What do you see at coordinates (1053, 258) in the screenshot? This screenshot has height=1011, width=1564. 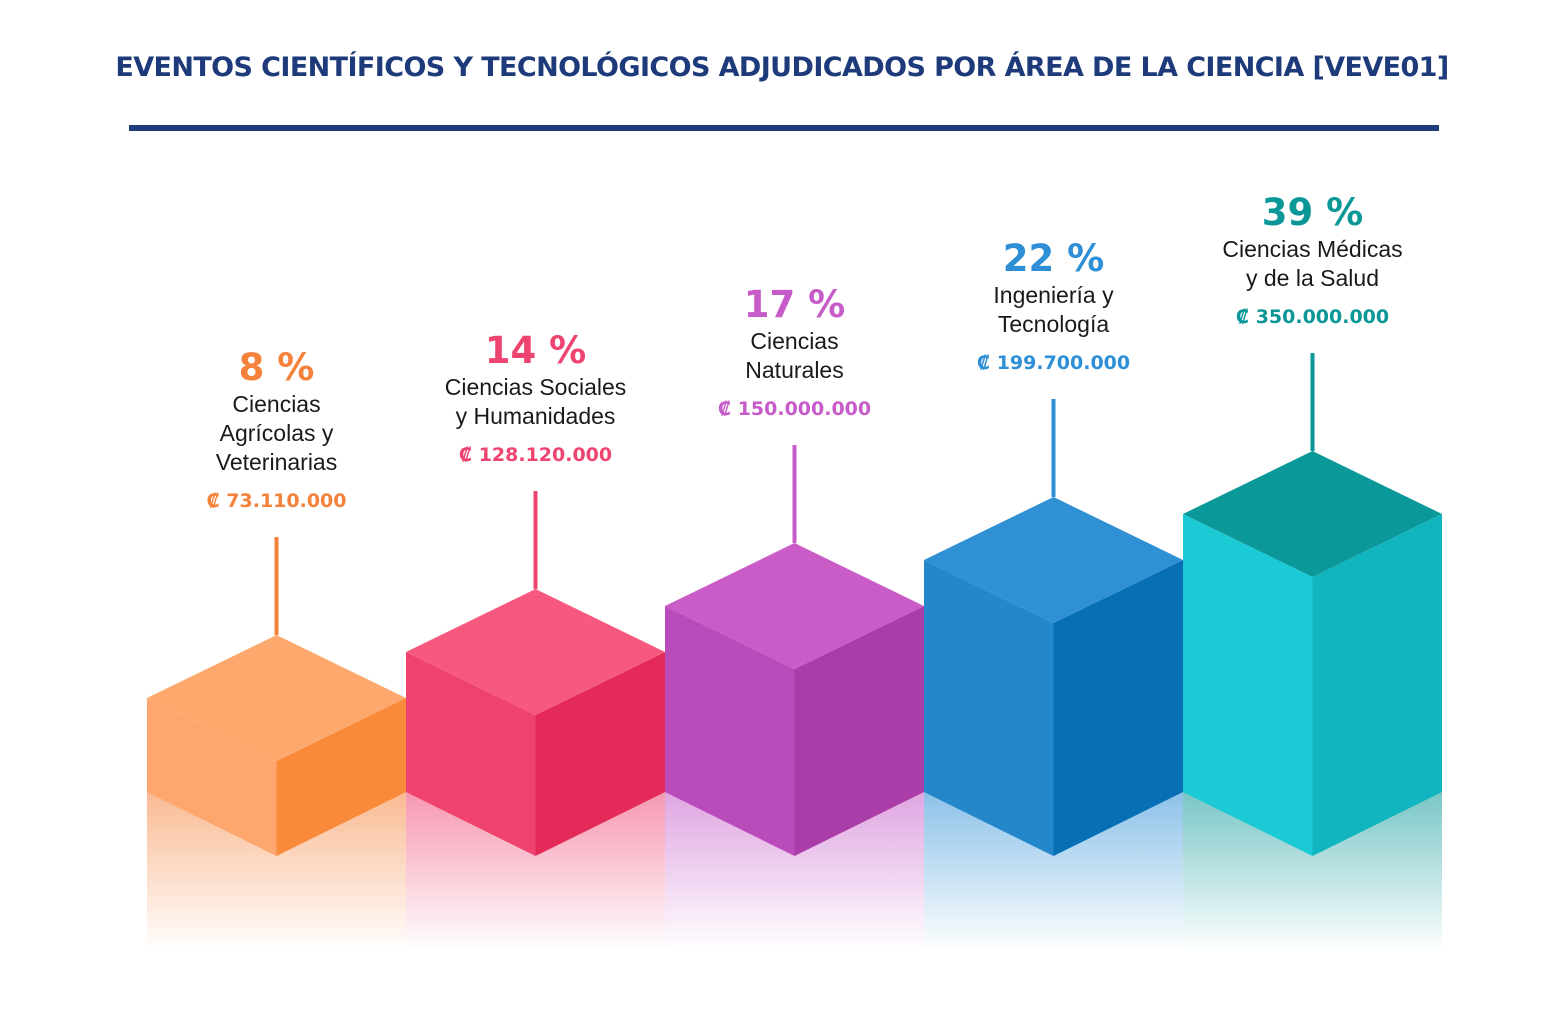 I see `percent-label: 22 %` at bounding box center [1053, 258].